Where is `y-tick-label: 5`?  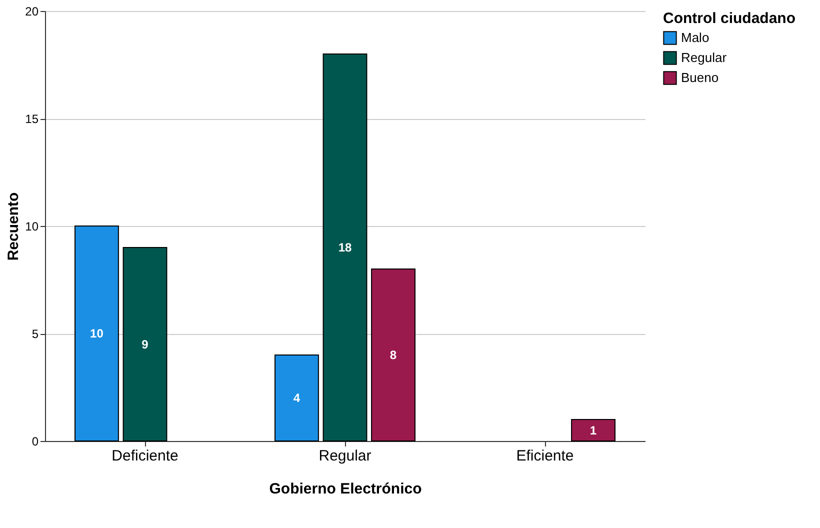
y-tick-label: 5 is located at coordinates (35, 334).